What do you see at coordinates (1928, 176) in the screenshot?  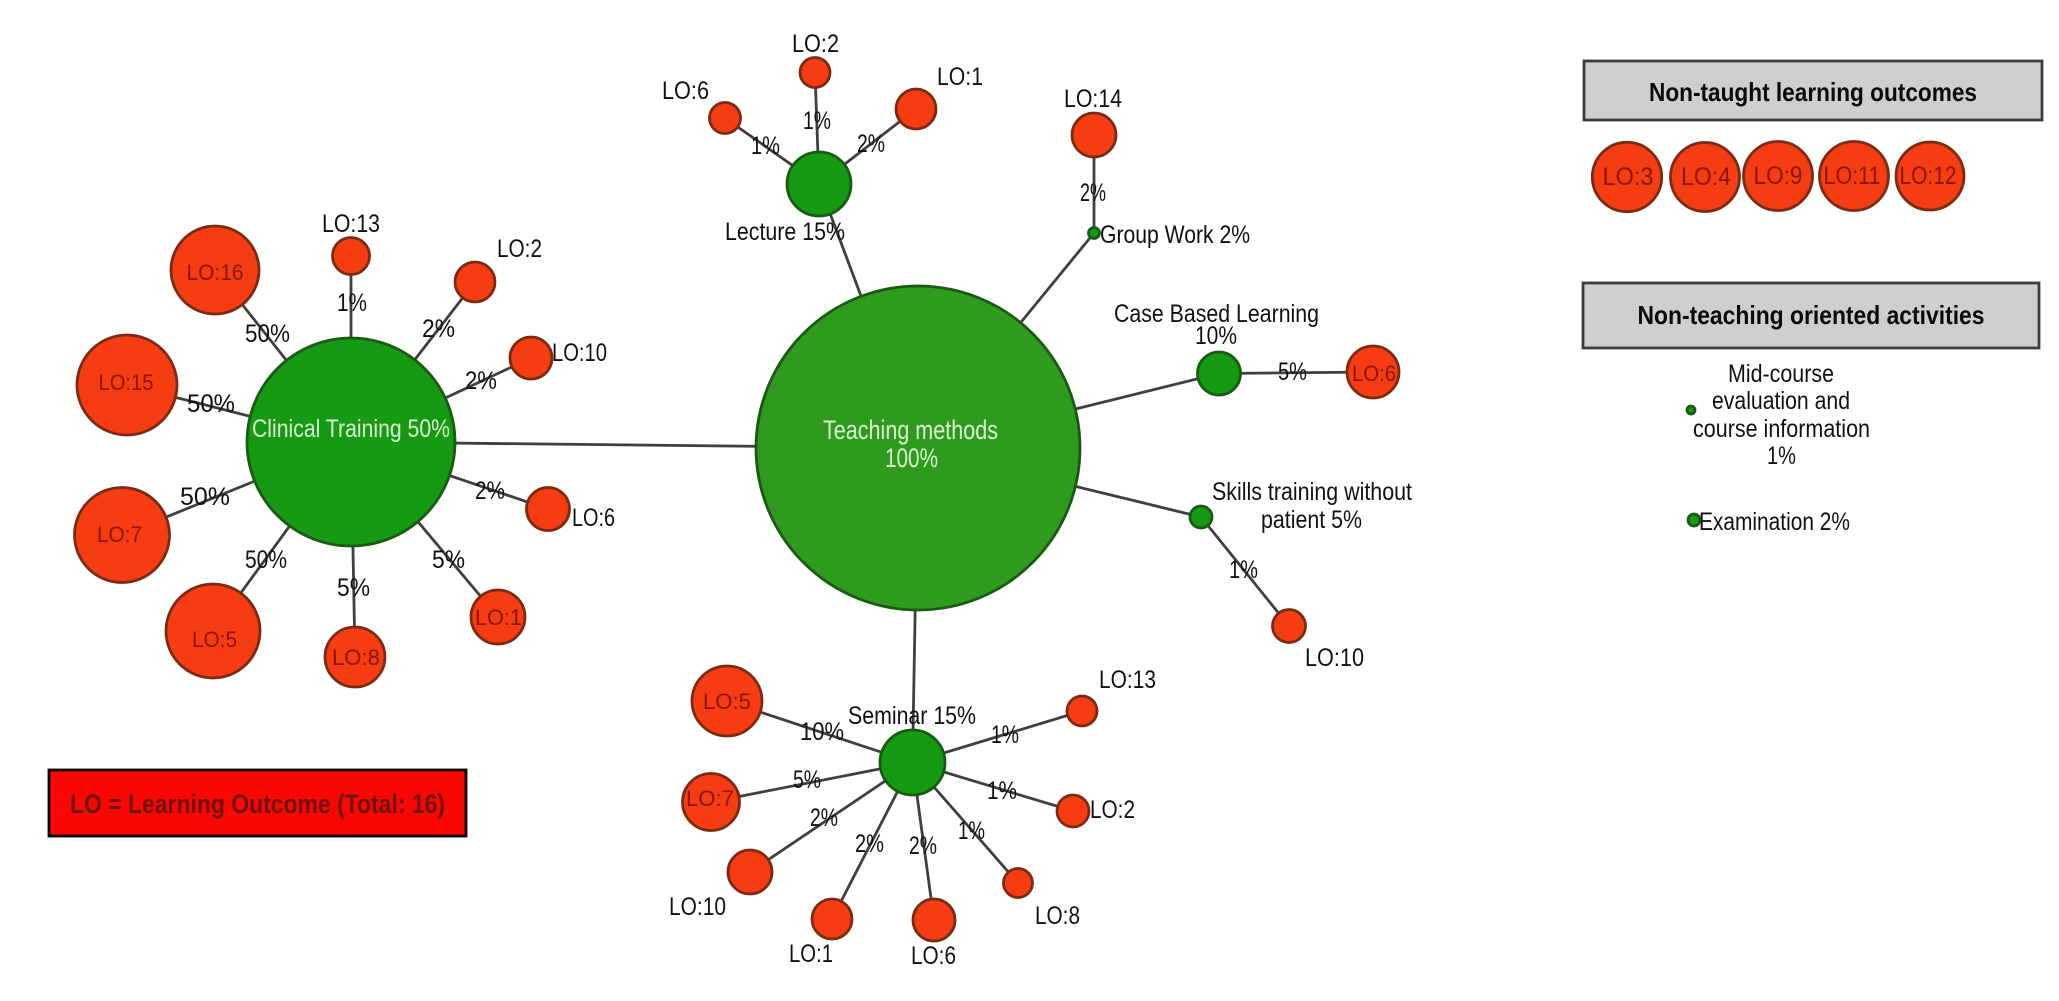 I see `svg-text: LO:12` at bounding box center [1928, 176].